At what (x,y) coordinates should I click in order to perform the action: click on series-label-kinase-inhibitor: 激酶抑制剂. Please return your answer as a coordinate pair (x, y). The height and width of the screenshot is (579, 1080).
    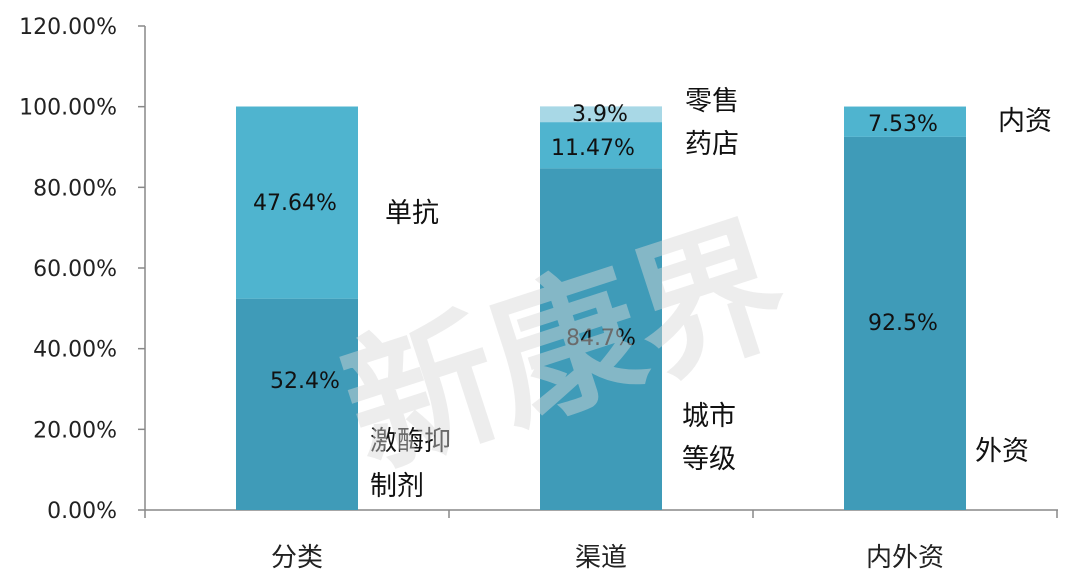
    Looking at the image, I should click on (410, 464).